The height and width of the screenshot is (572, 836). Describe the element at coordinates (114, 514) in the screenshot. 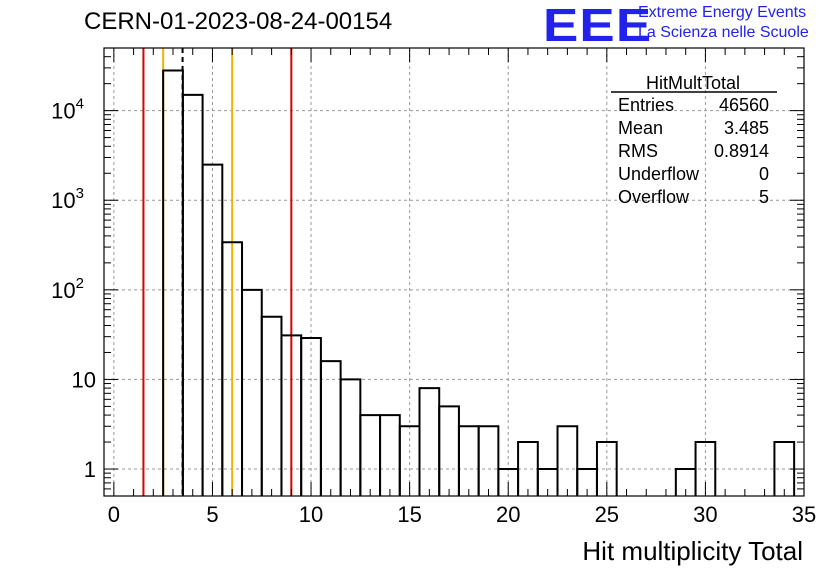

I see `x-tick-label: 0` at that location.